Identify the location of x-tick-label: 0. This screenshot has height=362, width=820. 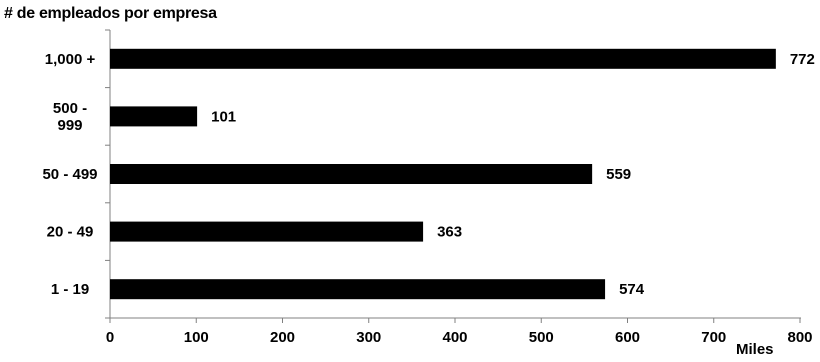
(110, 337).